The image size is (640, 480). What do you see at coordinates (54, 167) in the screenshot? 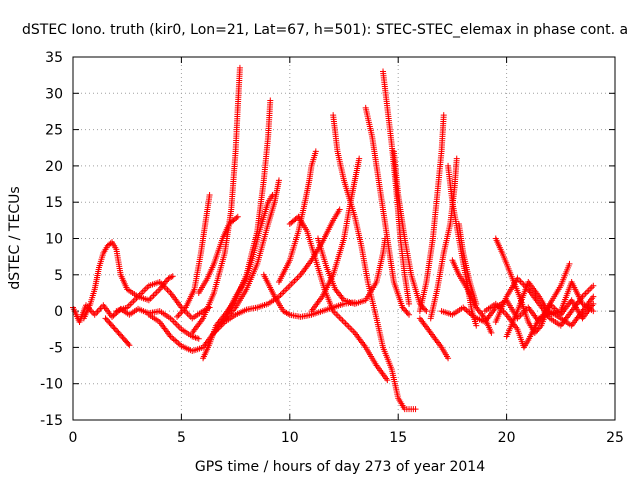
I see `y-tick-label: 20` at bounding box center [54, 167].